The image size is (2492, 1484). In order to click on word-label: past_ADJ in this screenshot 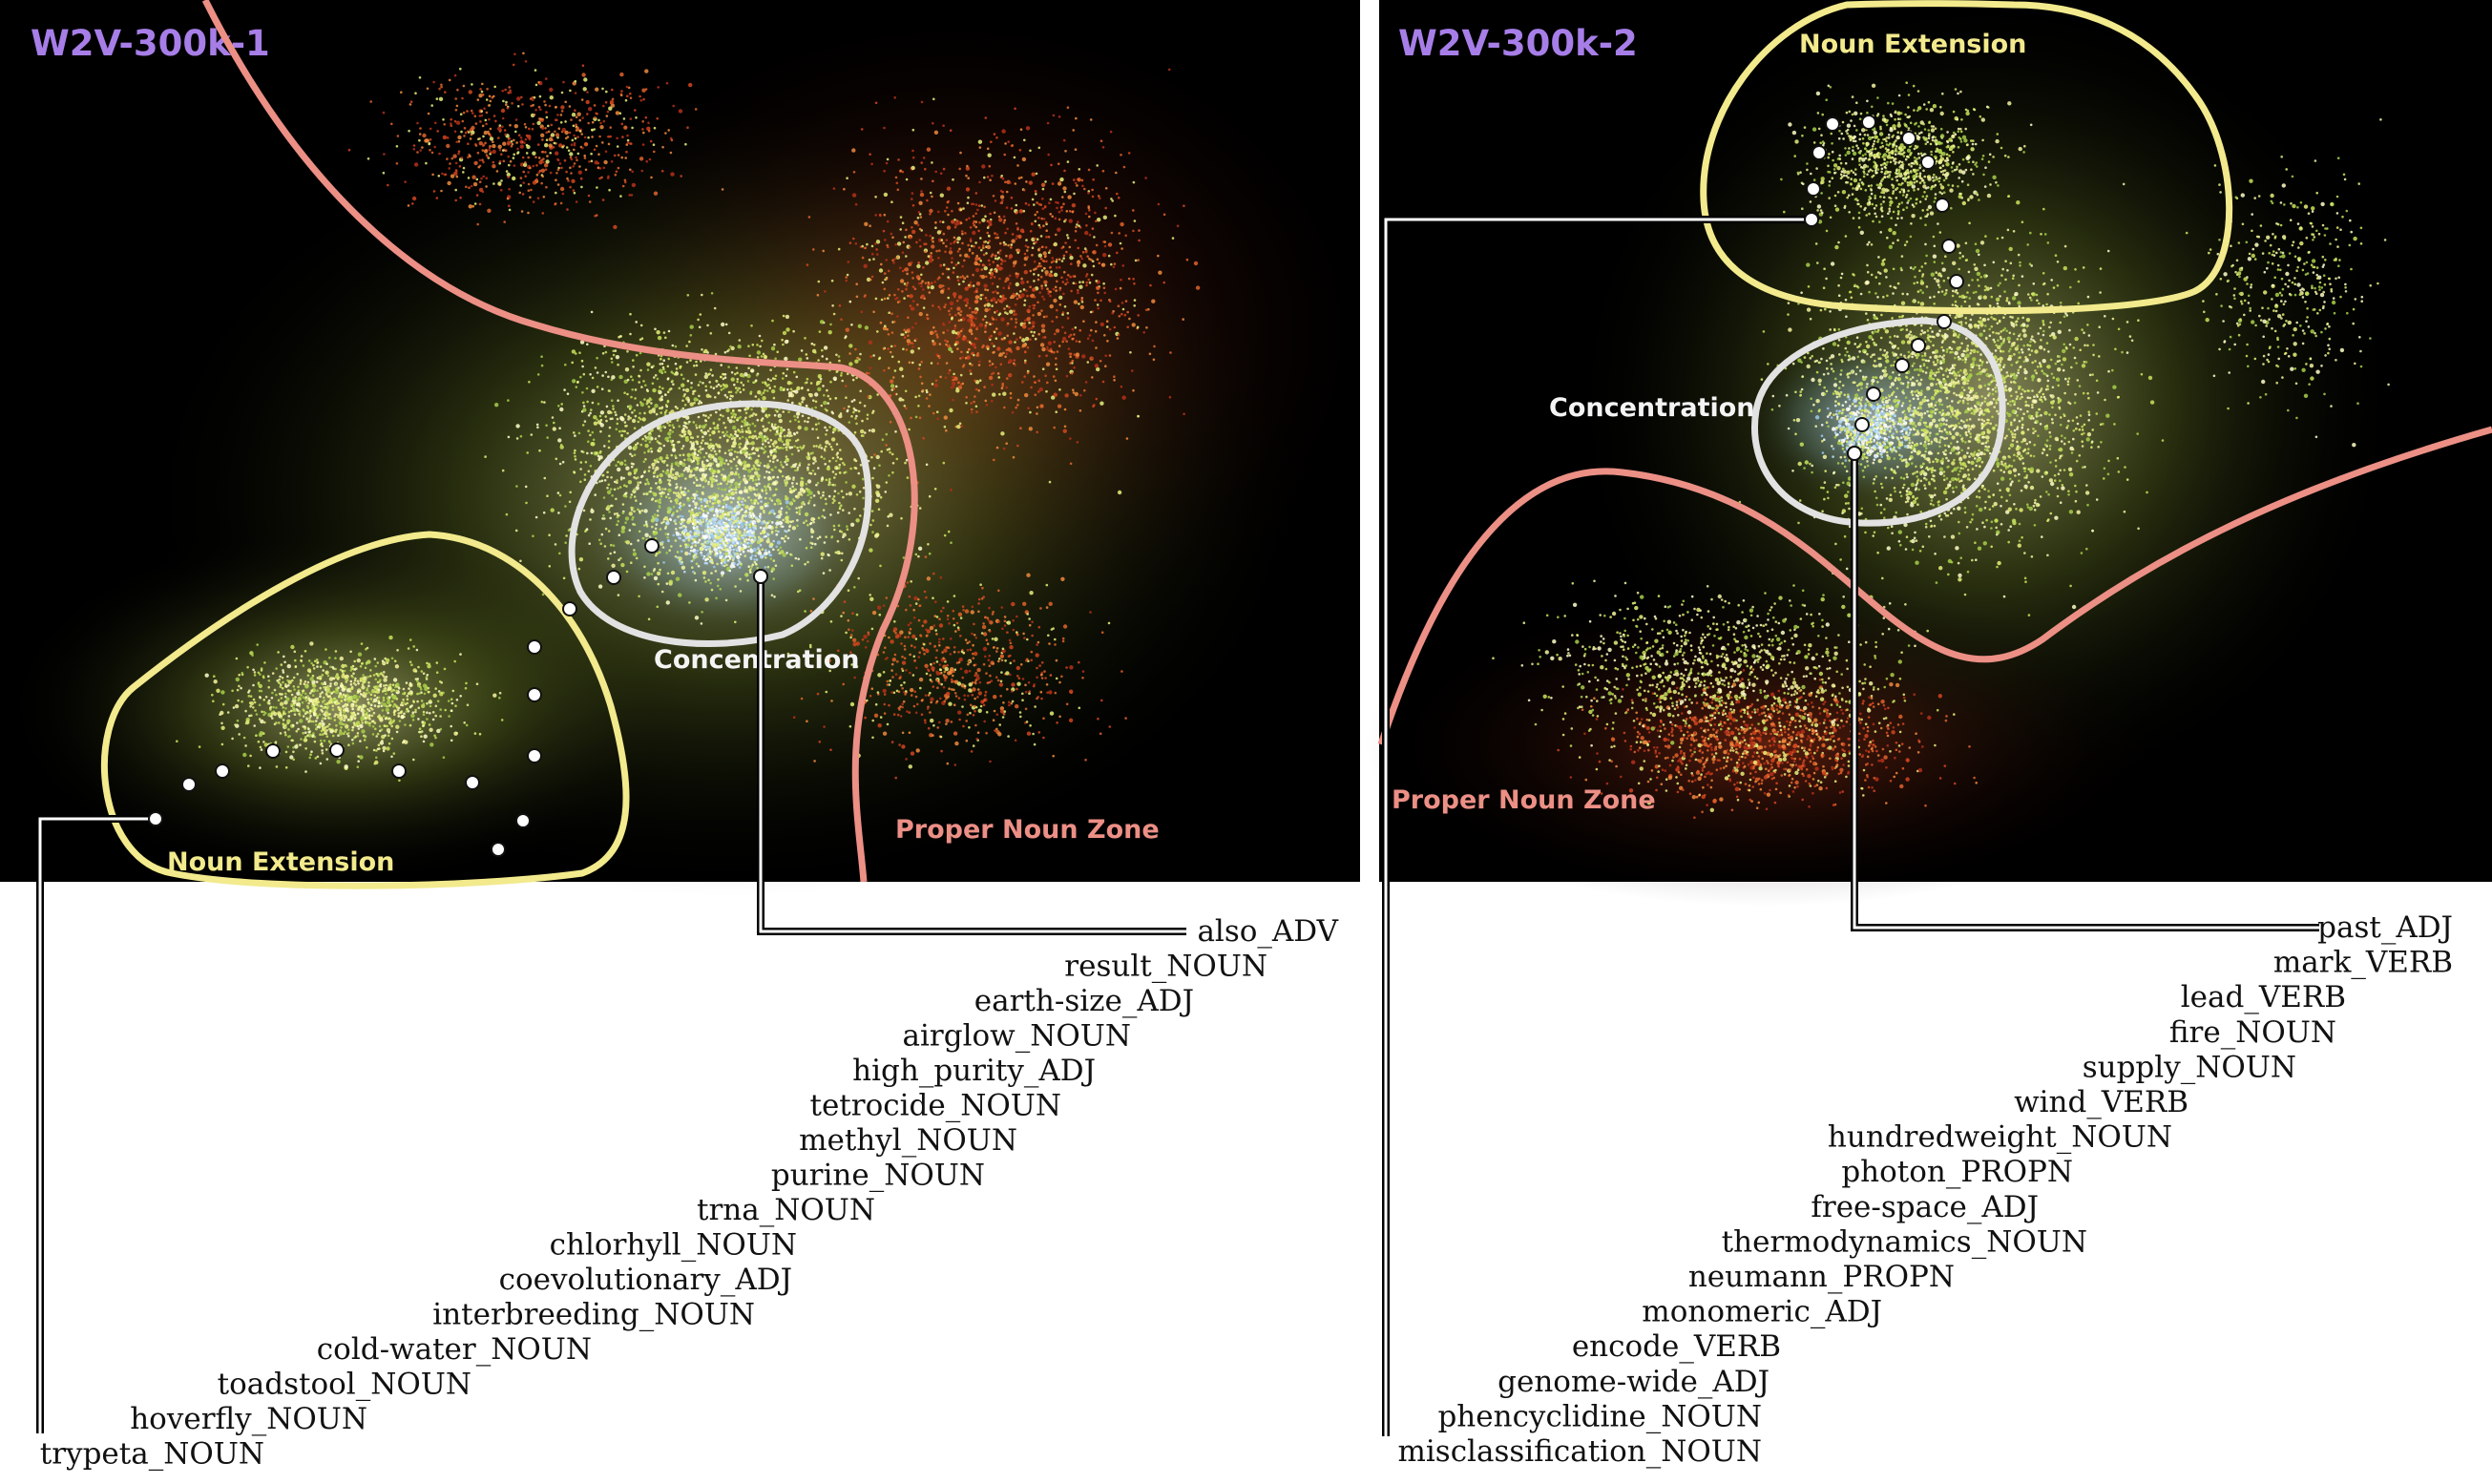, I will do `click(2385, 927)`.